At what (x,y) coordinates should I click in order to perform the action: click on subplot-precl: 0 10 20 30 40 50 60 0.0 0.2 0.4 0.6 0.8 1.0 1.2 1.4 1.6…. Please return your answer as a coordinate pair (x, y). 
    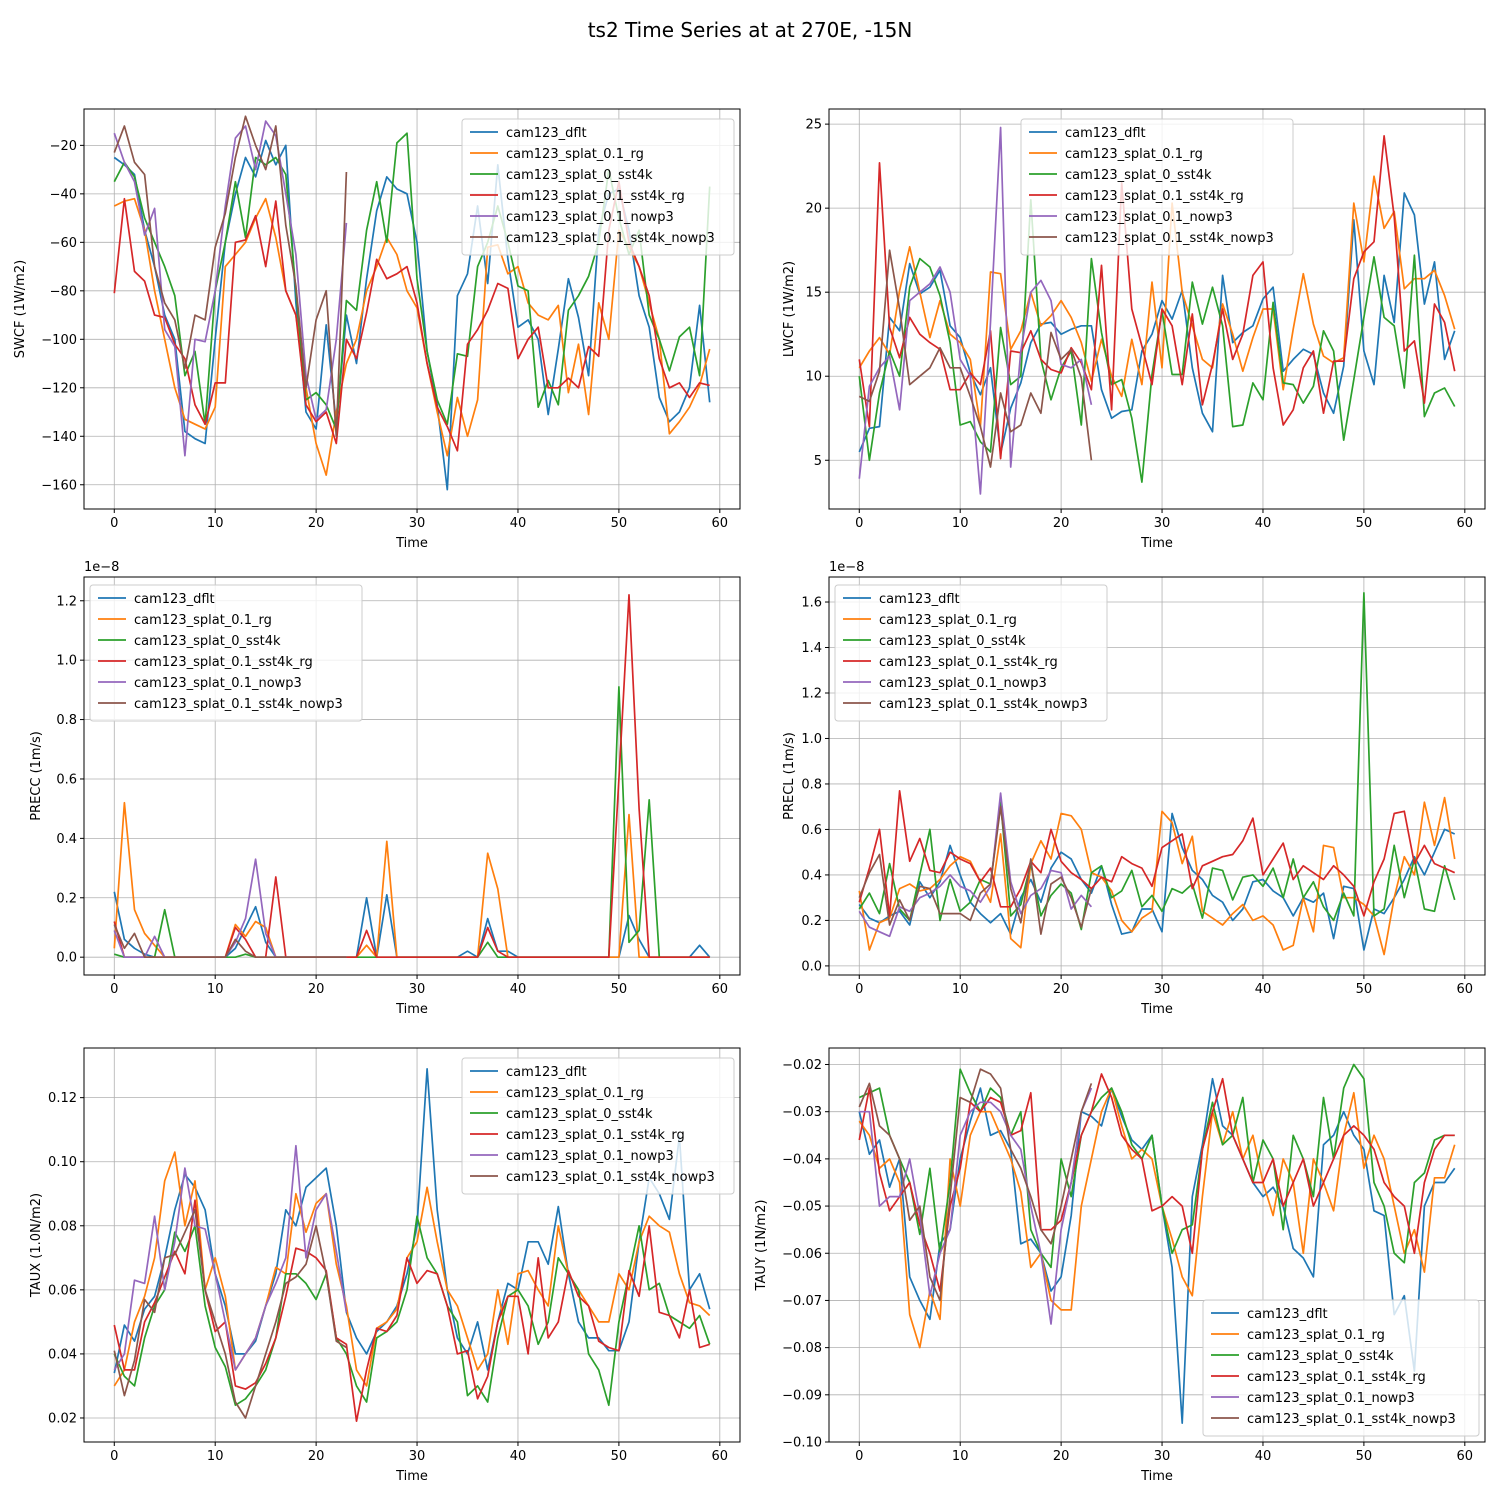
    Looking at the image, I should click on (1134, 788).